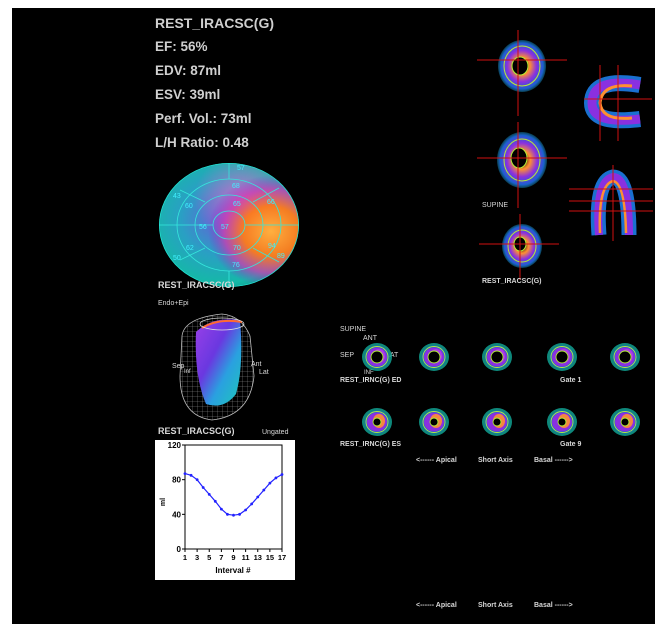 This screenshot has height=632, width=664. I want to click on strip-lat-label: LAT, so click(392, 355).